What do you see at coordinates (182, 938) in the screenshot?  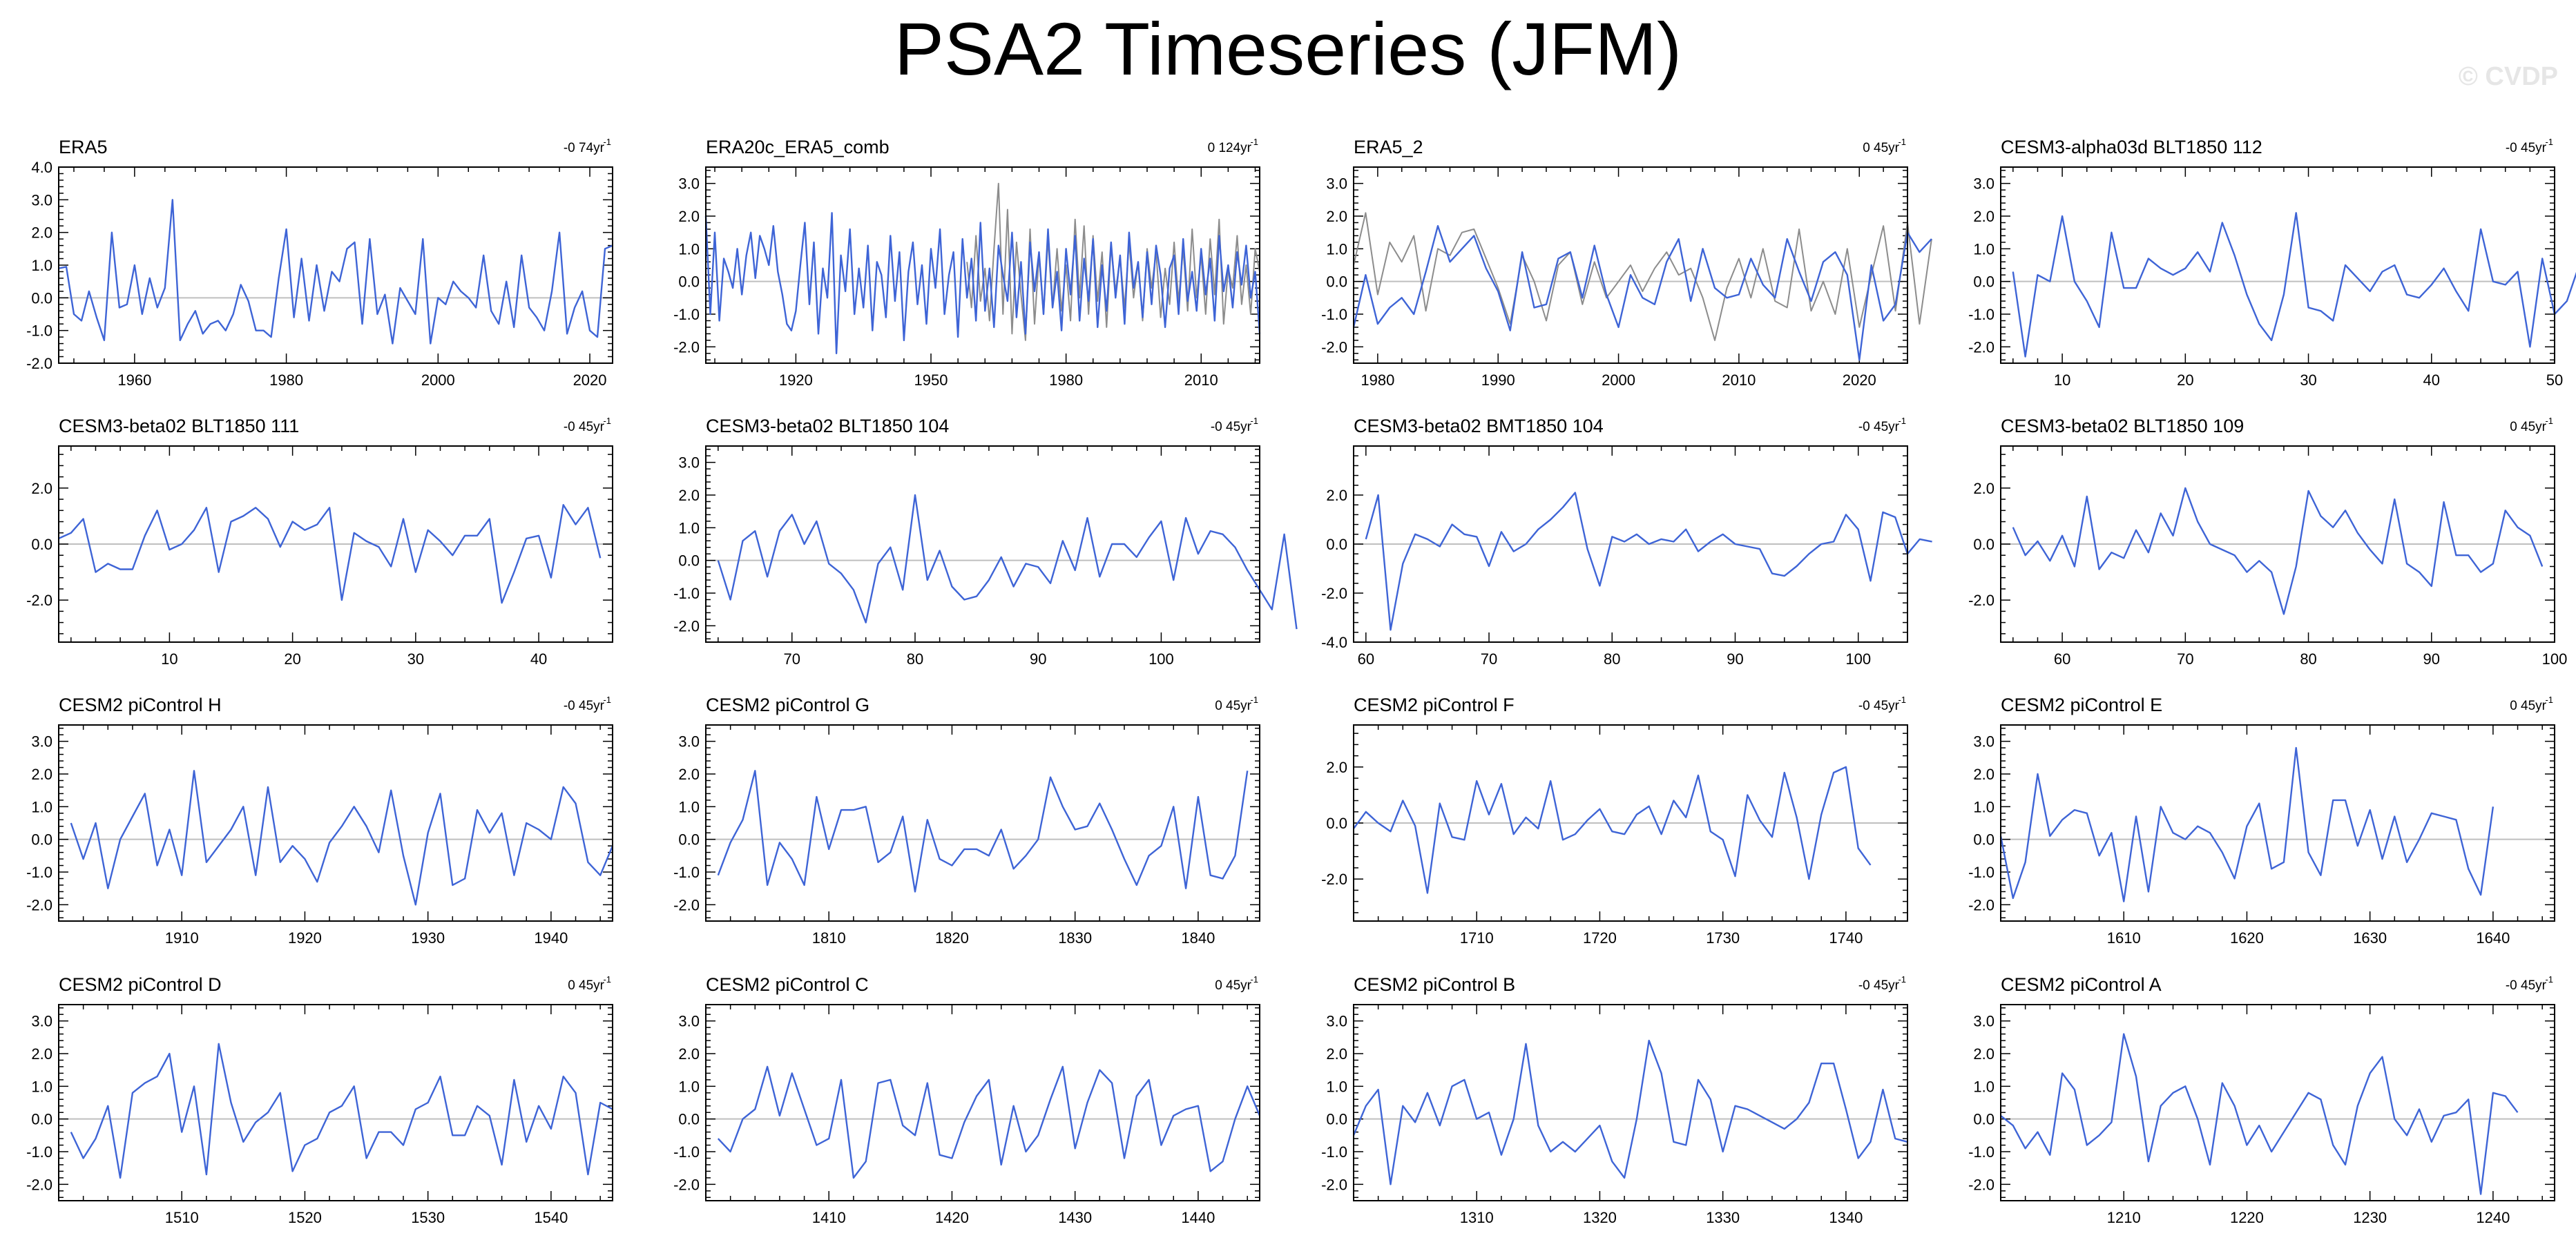 I see `x-tick-label: 1910` at bounding box center [182, 938].